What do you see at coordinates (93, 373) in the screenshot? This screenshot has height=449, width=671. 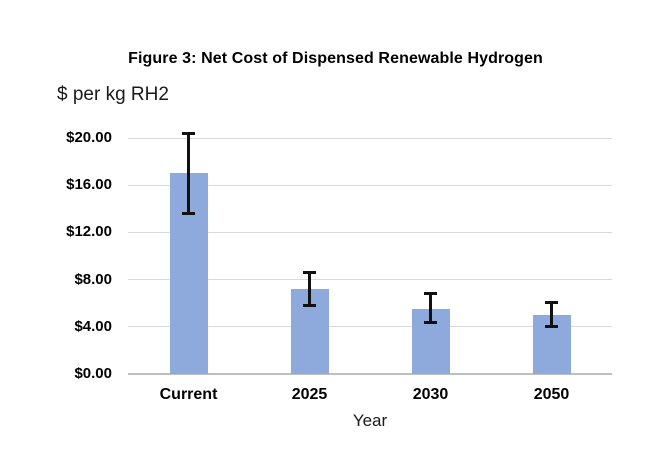 I see `y-tick-label: $0.00` at bounding box center [93, 373].